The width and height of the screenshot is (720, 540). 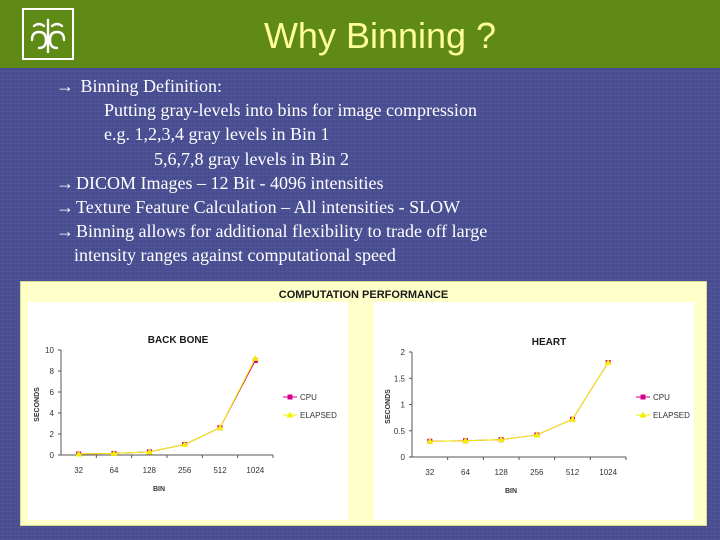 What do you see at coordinates (400, 431) in the screenshot?
I see `y-tick-label: 0.5` at bounding box center [400, 431].